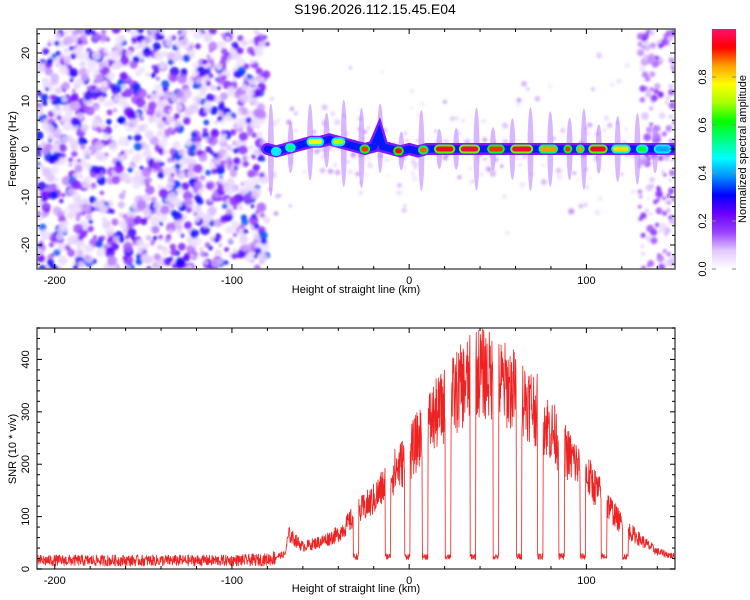  What do you see at coordinates (26, 101) in the screenshot?
I see `spectrogram-ytick-label: 10` at bounding box center [26, 101].